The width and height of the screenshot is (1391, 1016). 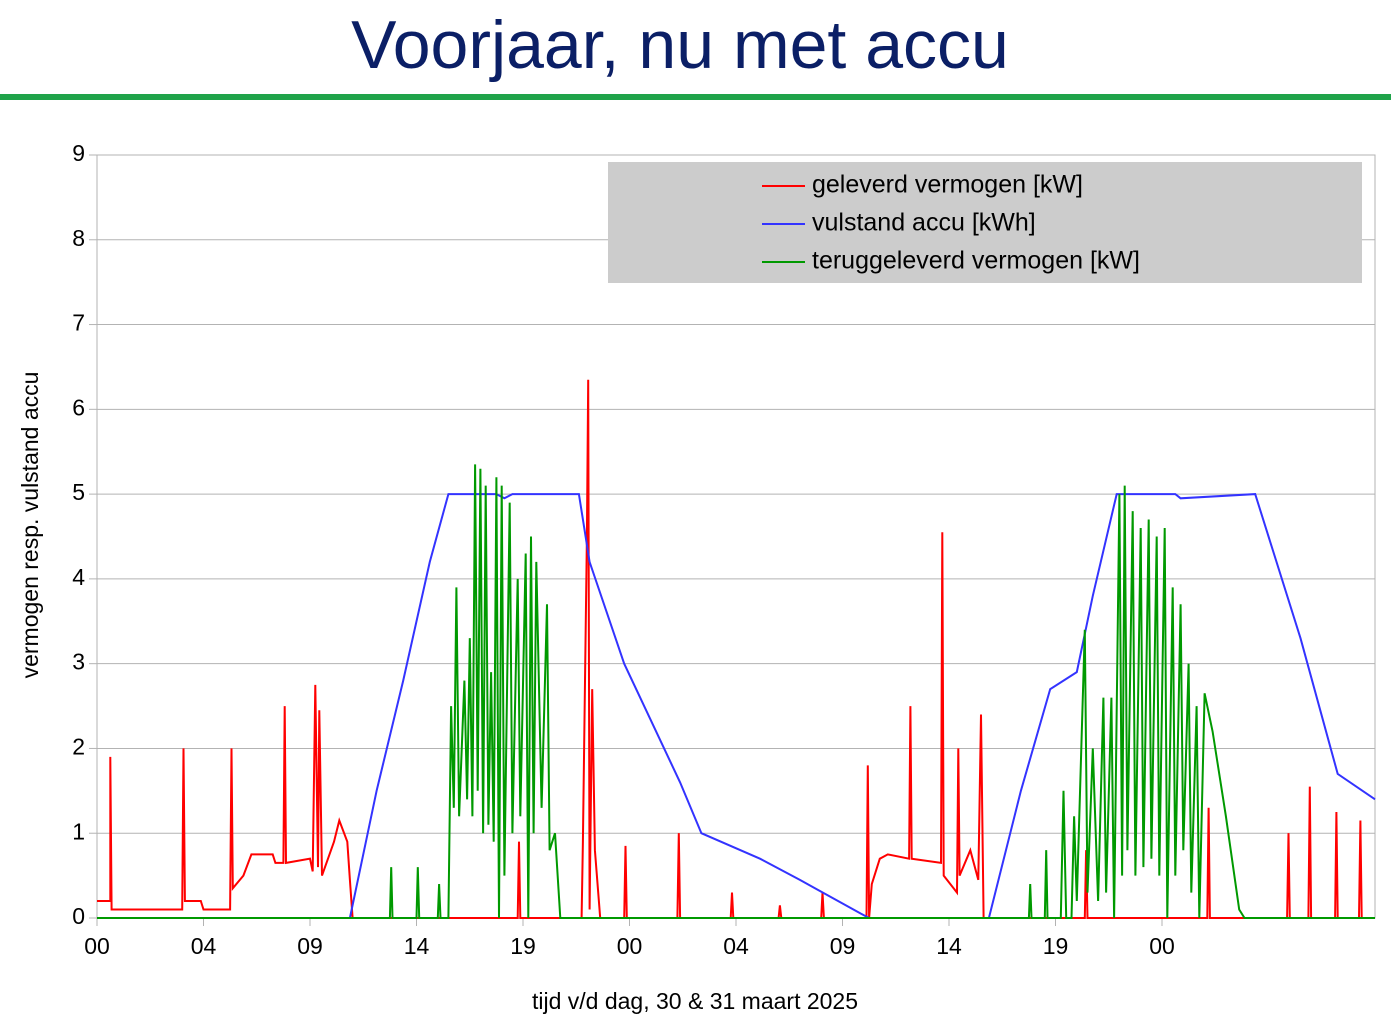 I want to click on title-rule, so click(x=695, y=97).